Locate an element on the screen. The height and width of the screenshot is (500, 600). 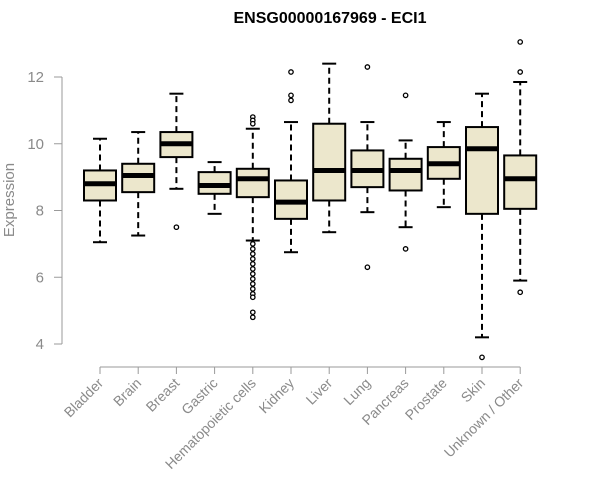
x-tick-label: Lung is located at coordinates (356, 391).